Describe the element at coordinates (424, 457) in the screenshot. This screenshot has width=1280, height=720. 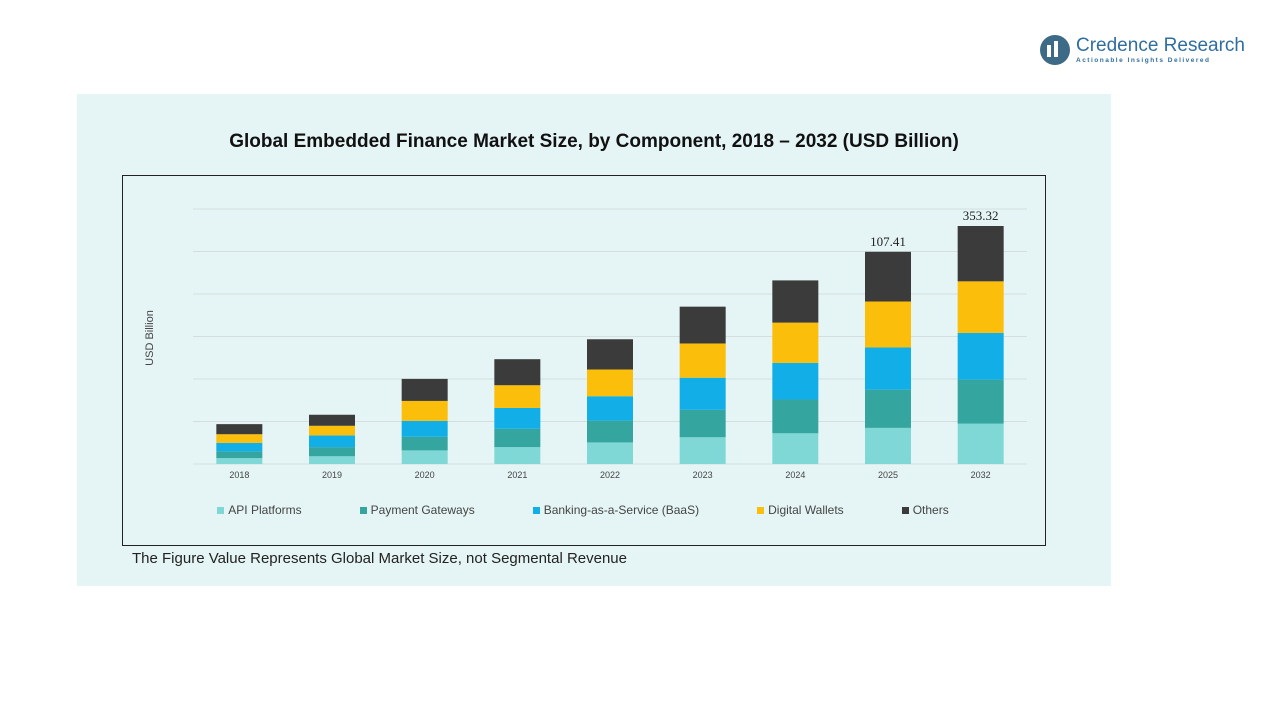
I see `bar-segment-api-platforms-2020` at that location.